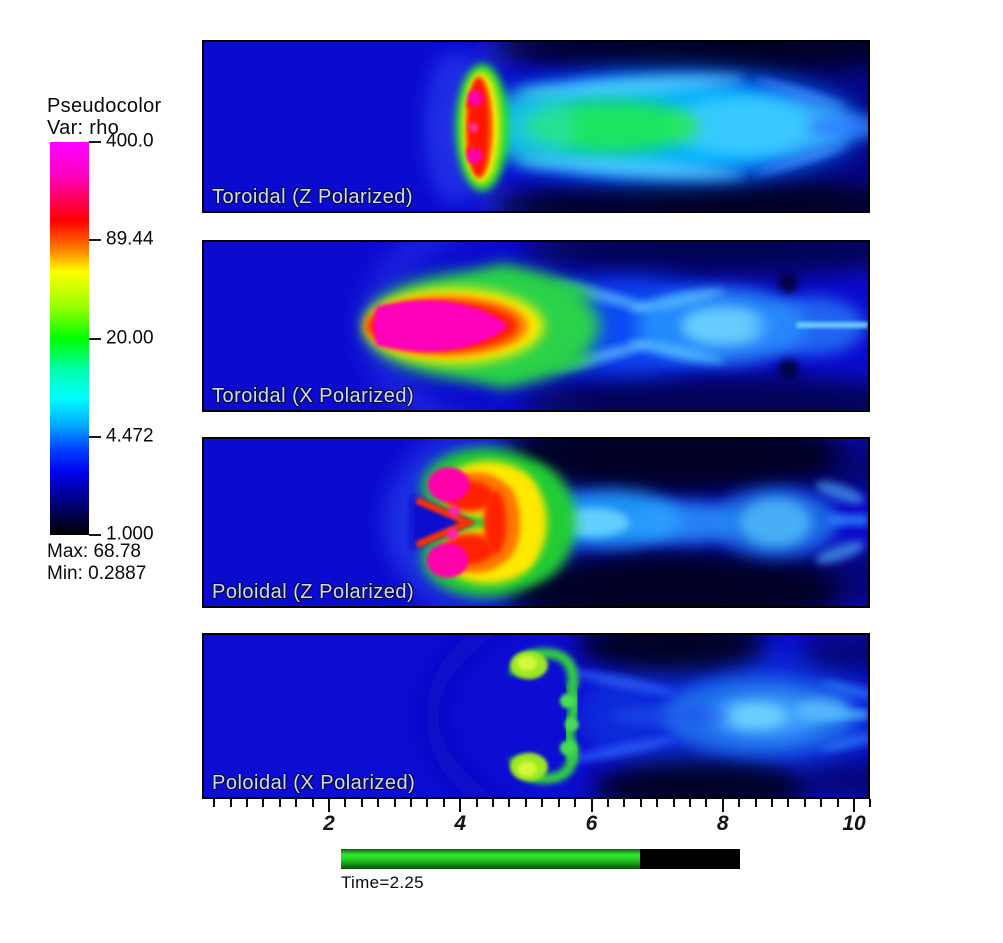 The image size is (1003, 943). I want to click on colorbar-tick-label: 4.472, so click(130, 436).